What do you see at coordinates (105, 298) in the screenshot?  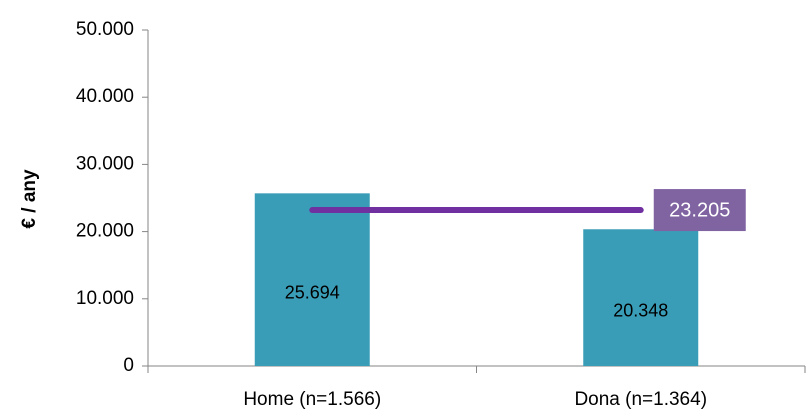 I see `y-tick-label: 10.000` at bounding box center [105, 298].